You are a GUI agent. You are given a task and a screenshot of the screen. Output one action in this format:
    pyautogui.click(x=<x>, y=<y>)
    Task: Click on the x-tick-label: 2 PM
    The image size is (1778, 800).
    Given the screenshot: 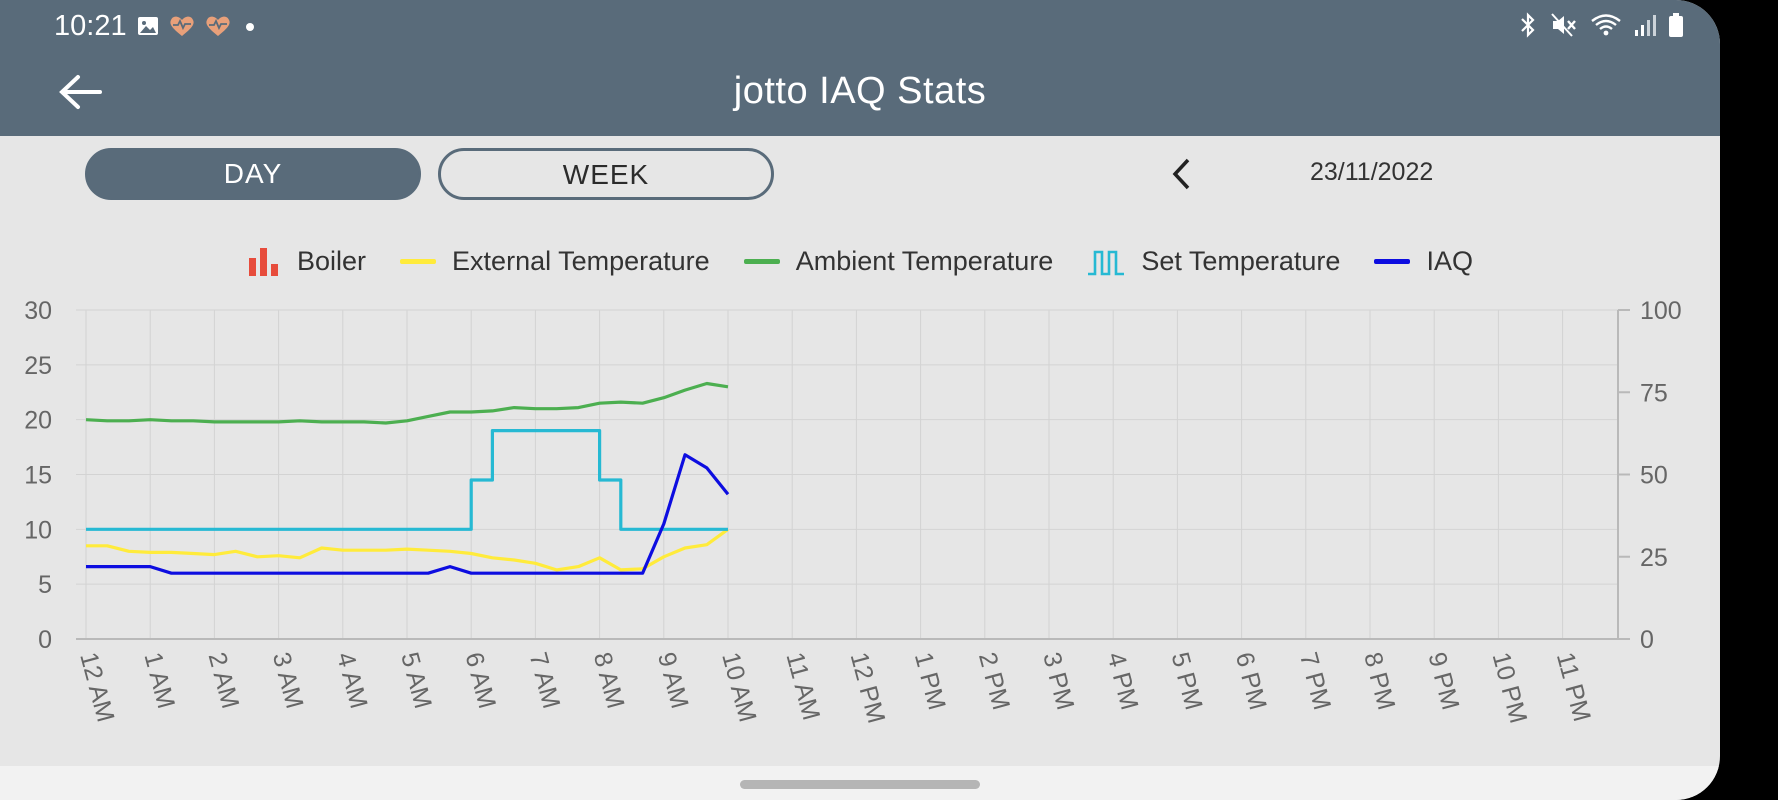 What is the action you would take?
    pyautogui.click(x=994, y=681)
    